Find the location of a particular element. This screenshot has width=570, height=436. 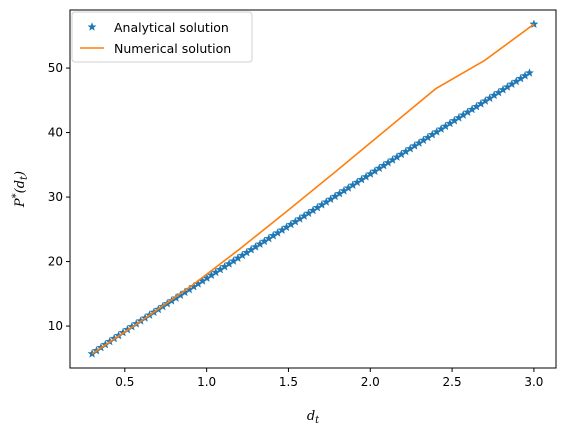

x-tick-label: 1.5 is located at coordinates (288, 382).